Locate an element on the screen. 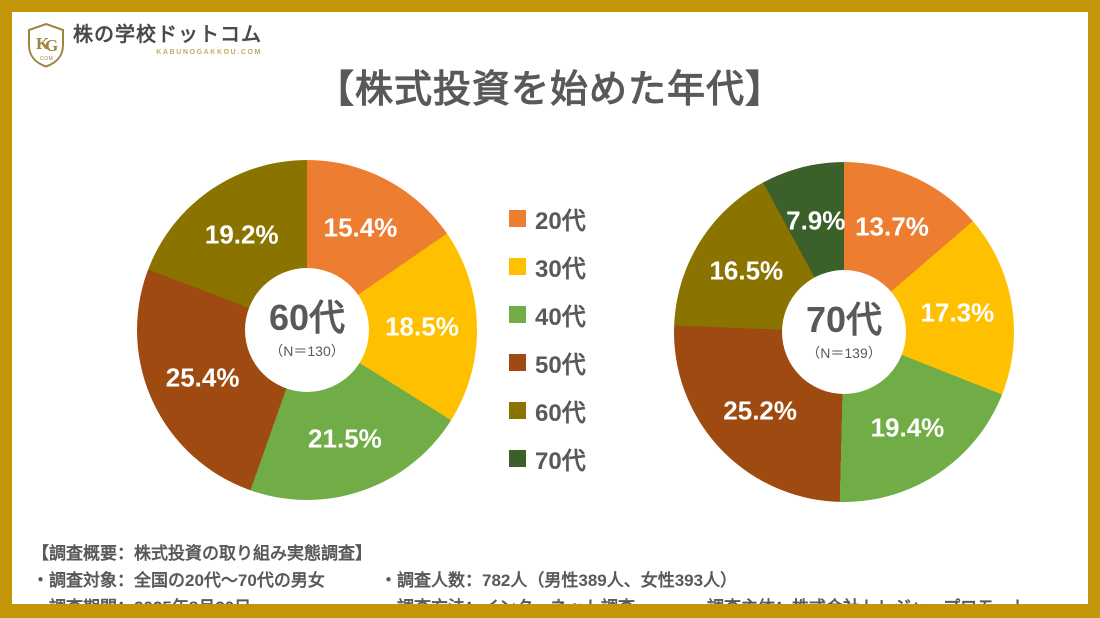  donut-center-60s: 60代 （N＝130） is located at coordinates (307, 330).